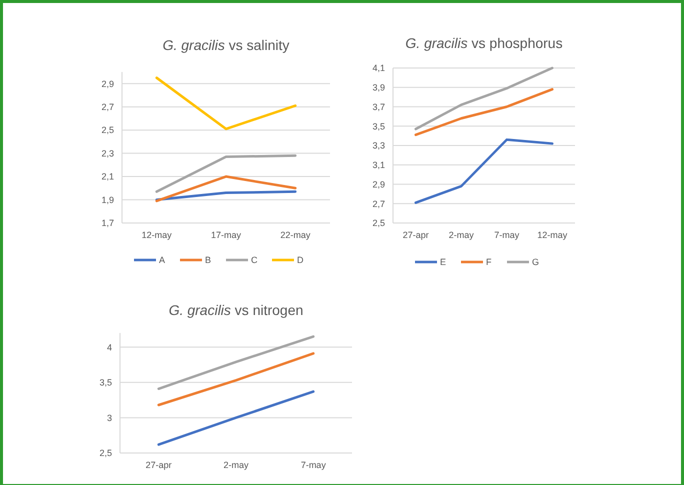 This screenshot has height=485, width=684. Describe the element at coordinates (254, 260) in the screenshot. I see `legend-label: C` at that location.